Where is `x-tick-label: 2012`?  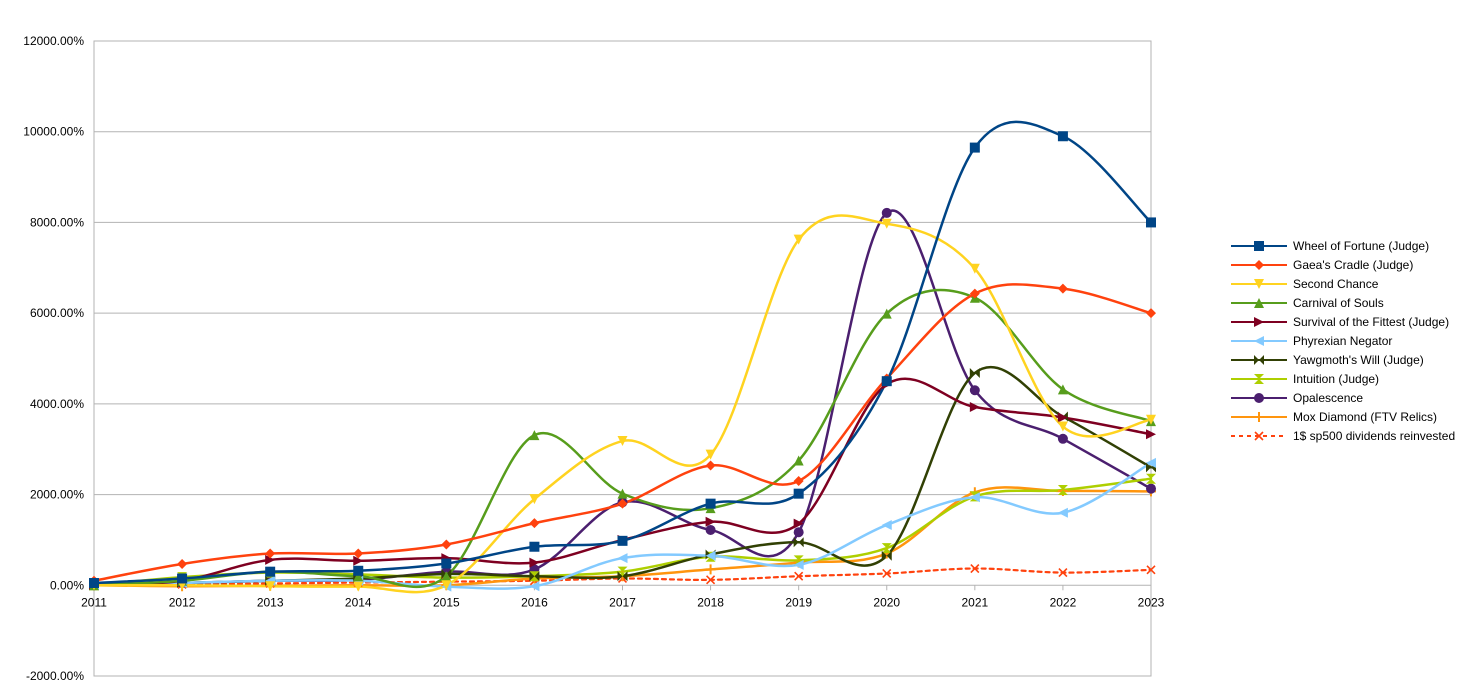
x-tick-label: 2012 is located at coordinates (182, 602).